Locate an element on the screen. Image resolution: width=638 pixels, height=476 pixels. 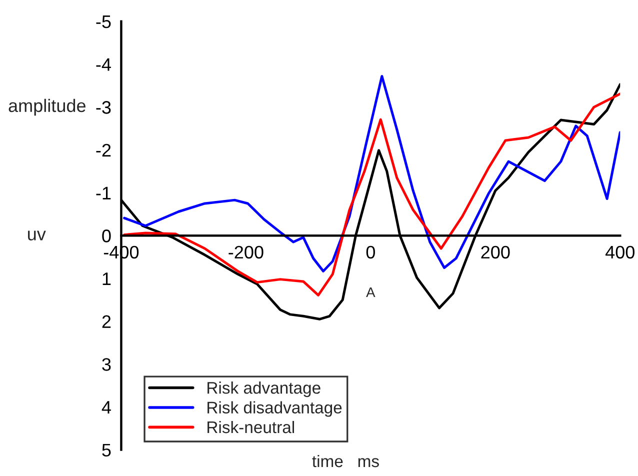
y-tick-label: -1 is located at coordinates (103, 193).